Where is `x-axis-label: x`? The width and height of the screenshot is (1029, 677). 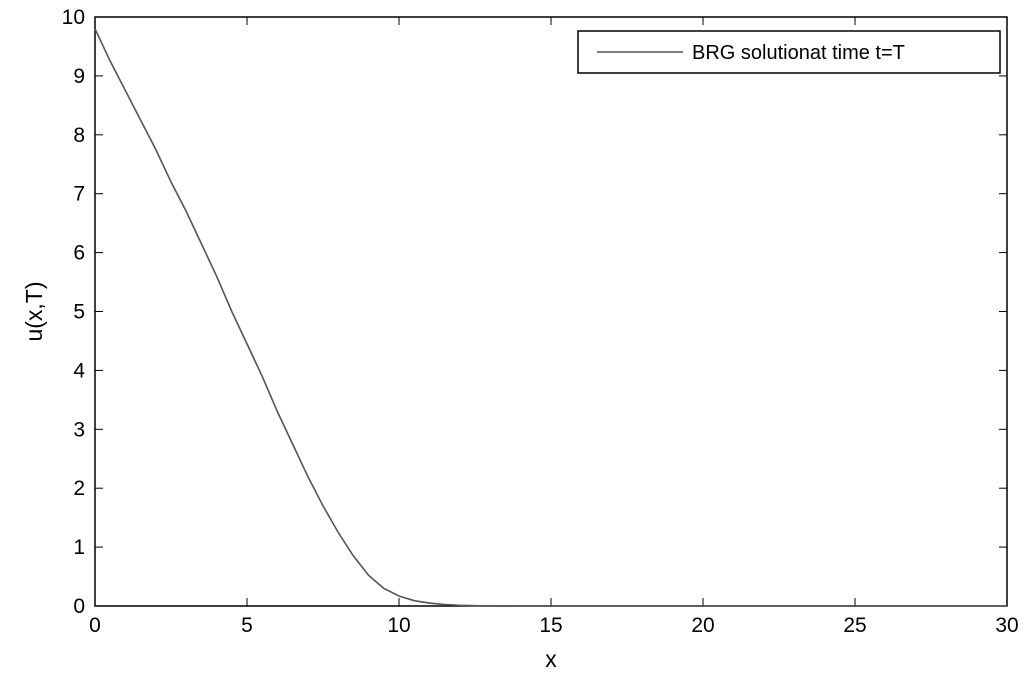 x-axis-label: x is located at coordinates (551, 659).